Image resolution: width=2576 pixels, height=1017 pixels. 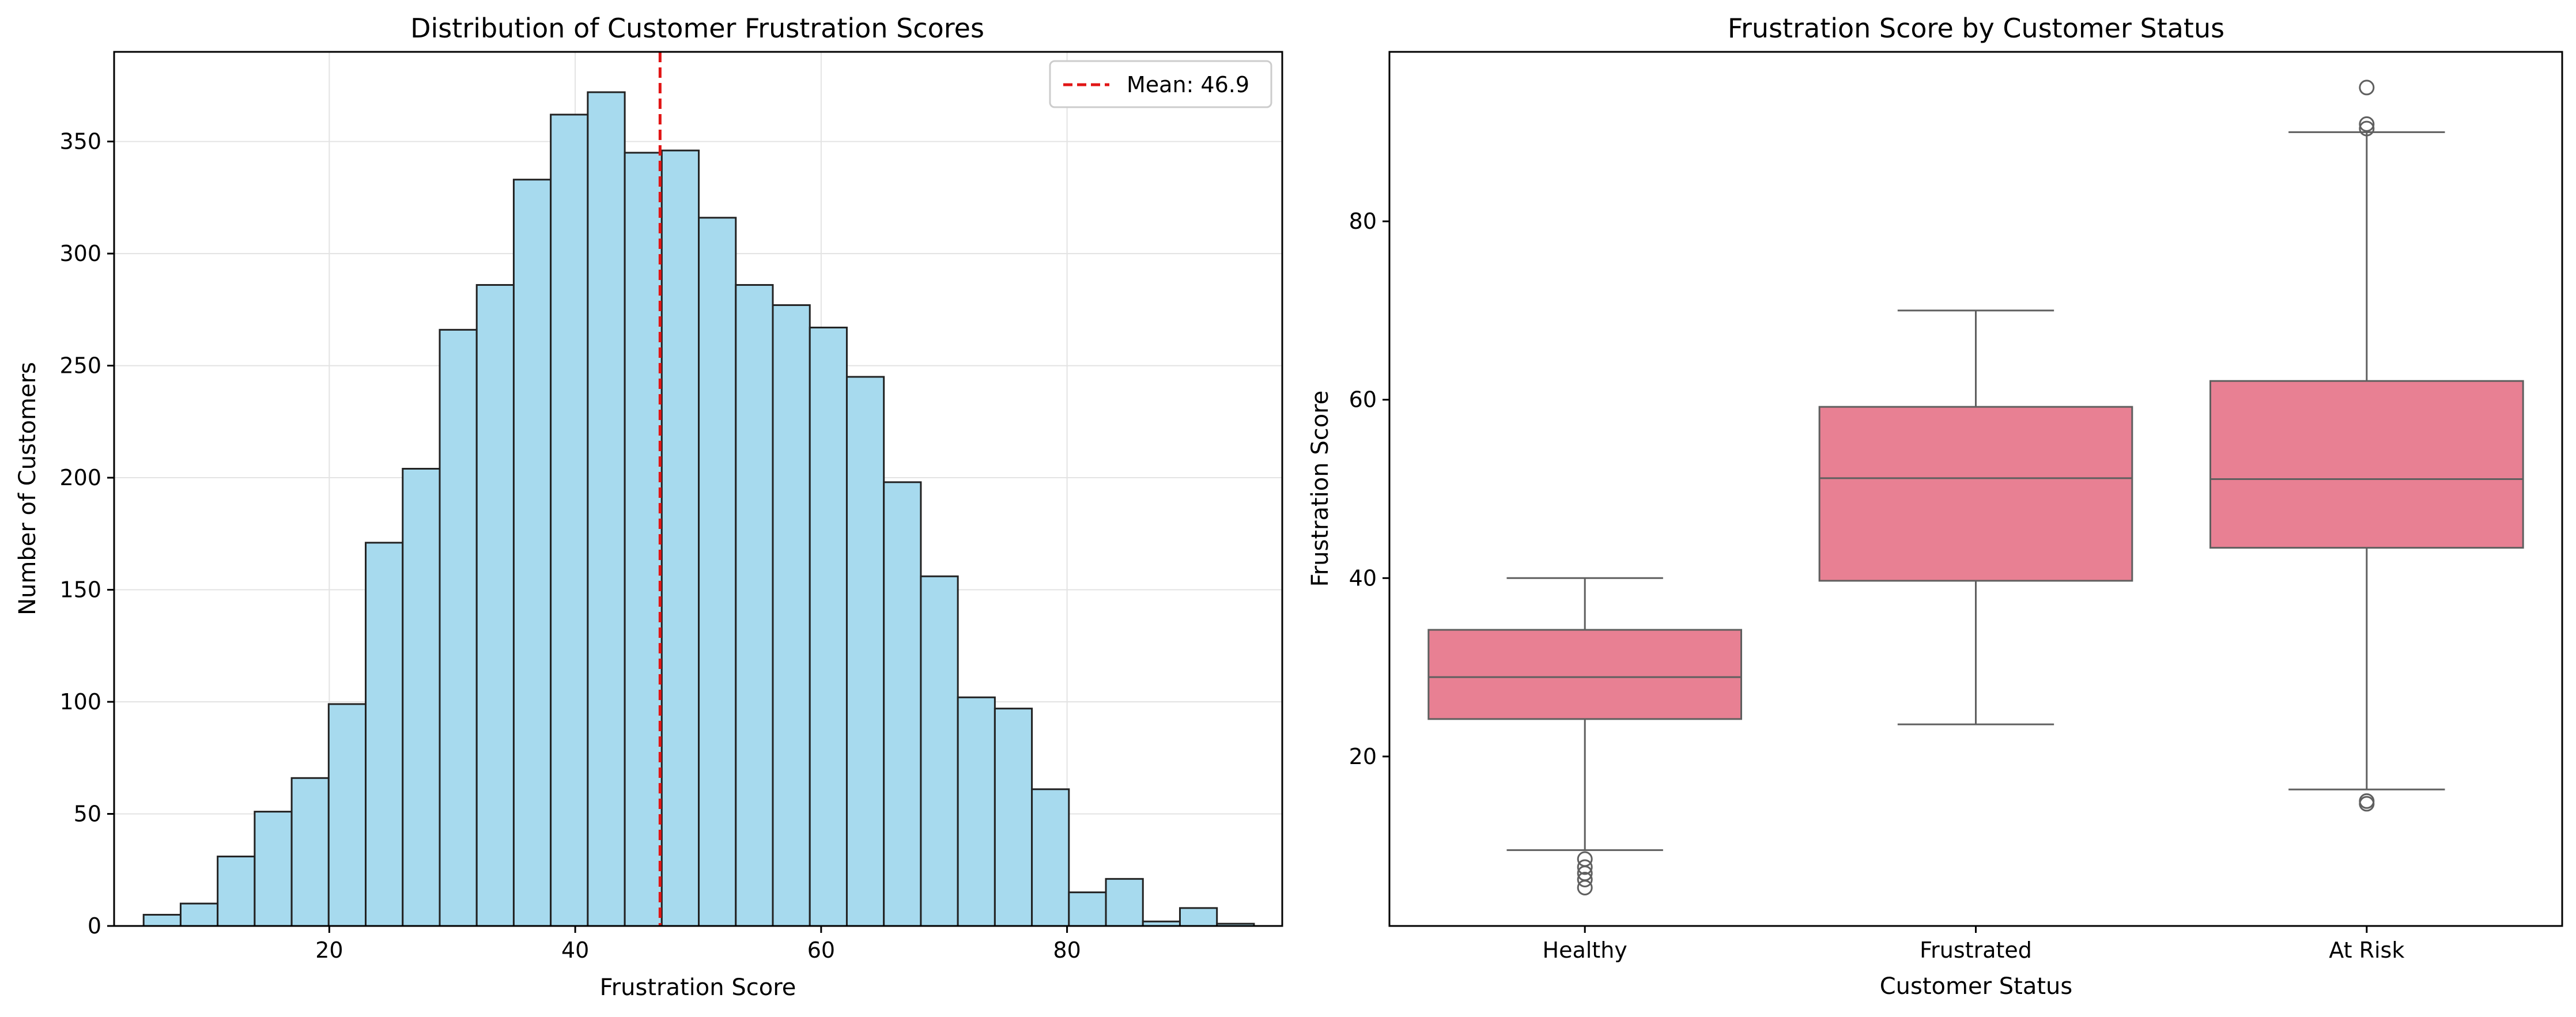 I want to click on boxplot-y-ticks: 20 40 60 80, so click(x=1369, y=489).